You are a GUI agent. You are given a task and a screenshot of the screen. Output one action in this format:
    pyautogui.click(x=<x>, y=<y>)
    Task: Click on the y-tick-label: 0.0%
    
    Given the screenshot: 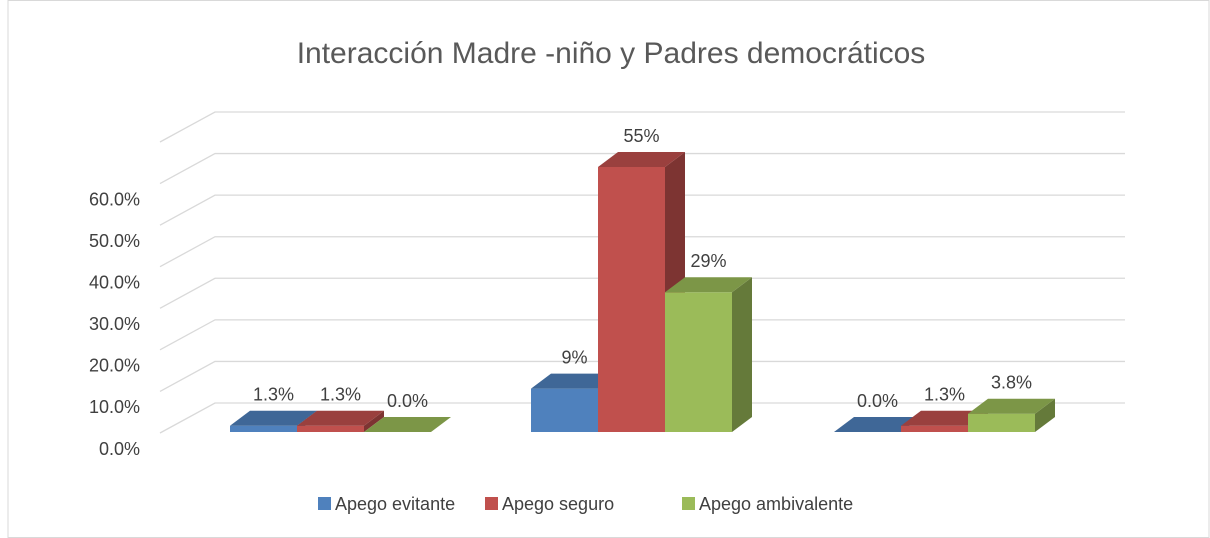 What is the action you would take?
    pyautogui.click(x=119, y=449)
    